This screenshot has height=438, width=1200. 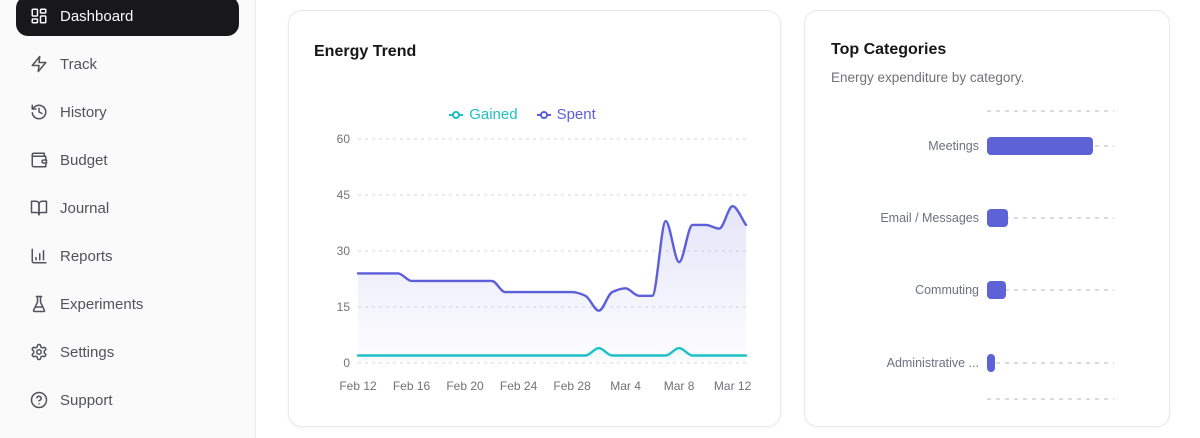 What do you see at coordinates (78, 64) in the screenshot?
I see `sidebar-item-label: Track` at bounding box center [78, 64].